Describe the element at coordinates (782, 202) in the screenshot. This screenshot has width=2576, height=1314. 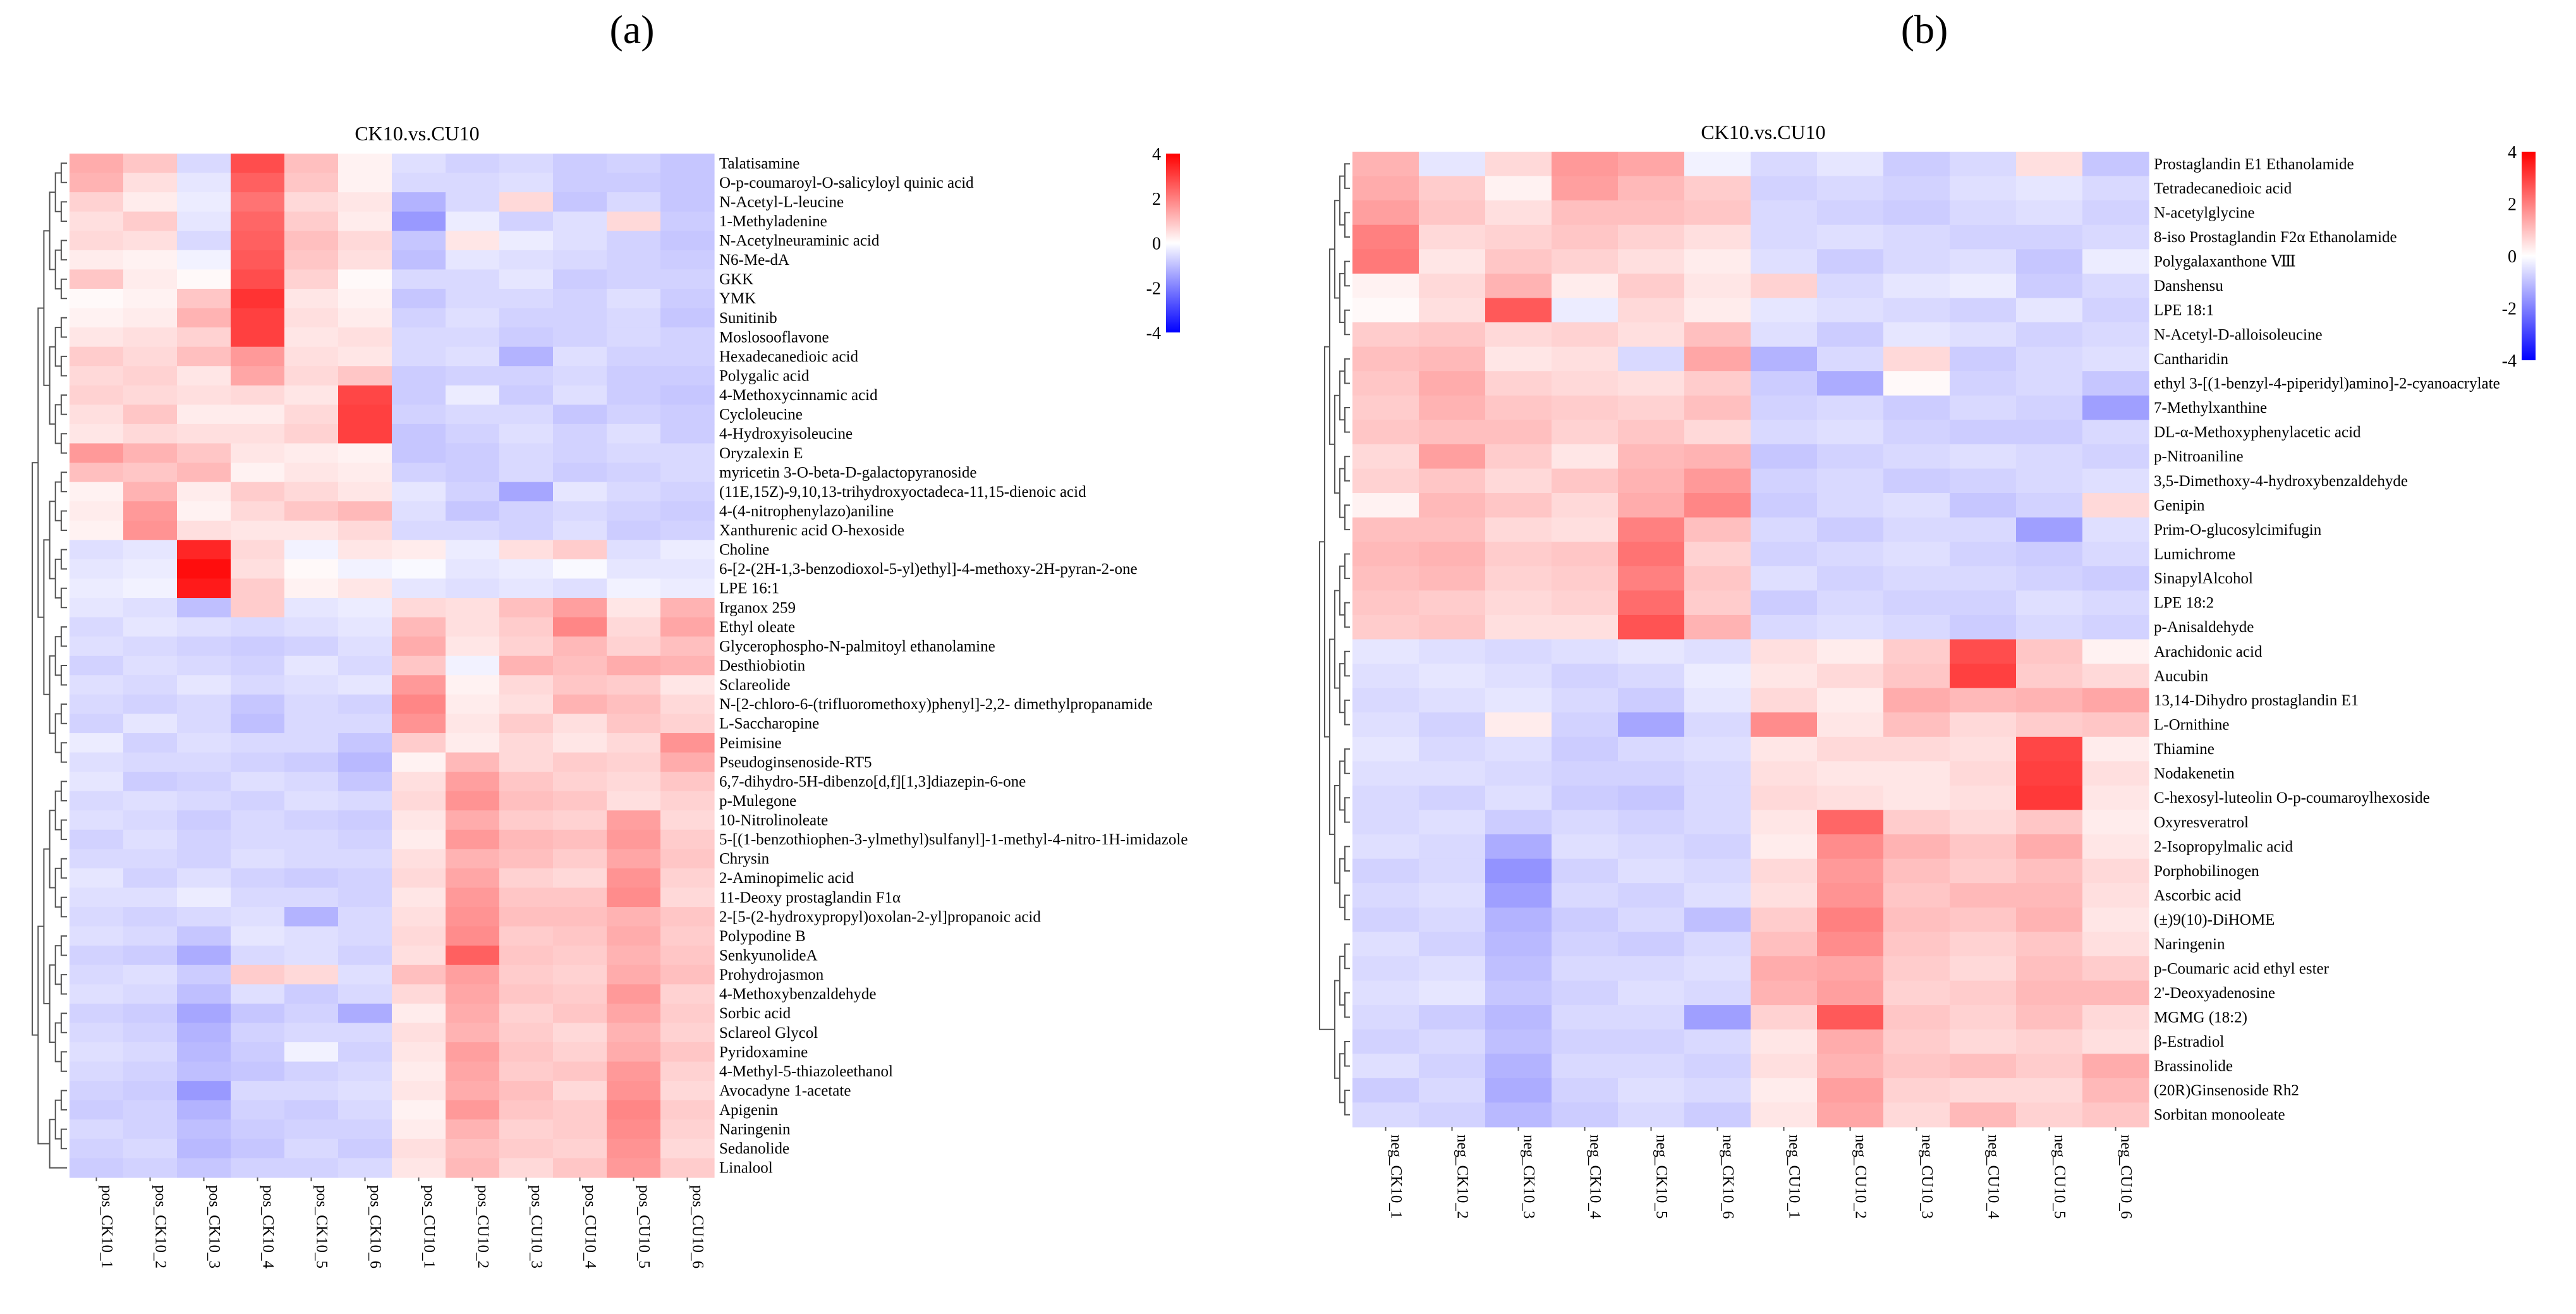
I see `row-label: N-Acetyl-L-leucine` at that location.